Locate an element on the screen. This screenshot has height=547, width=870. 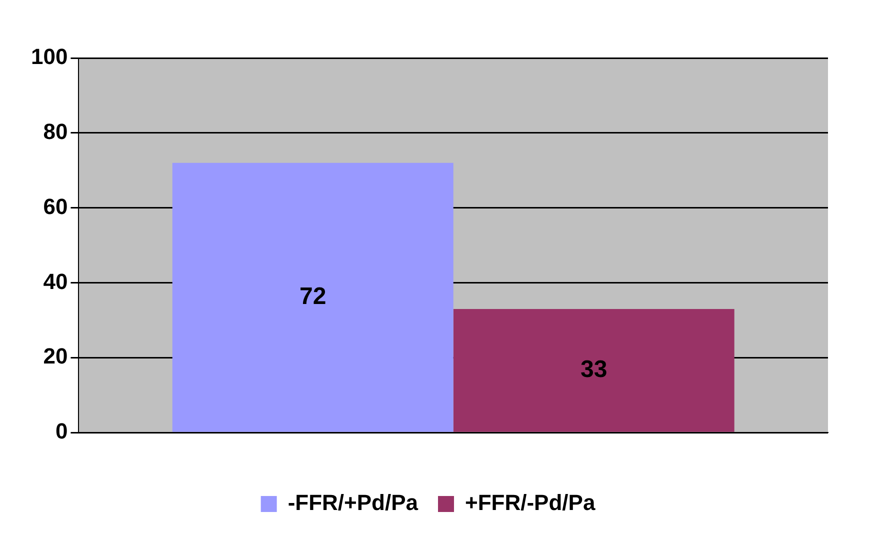
y-tick-label: 80 is located at coordinates (55, 131).